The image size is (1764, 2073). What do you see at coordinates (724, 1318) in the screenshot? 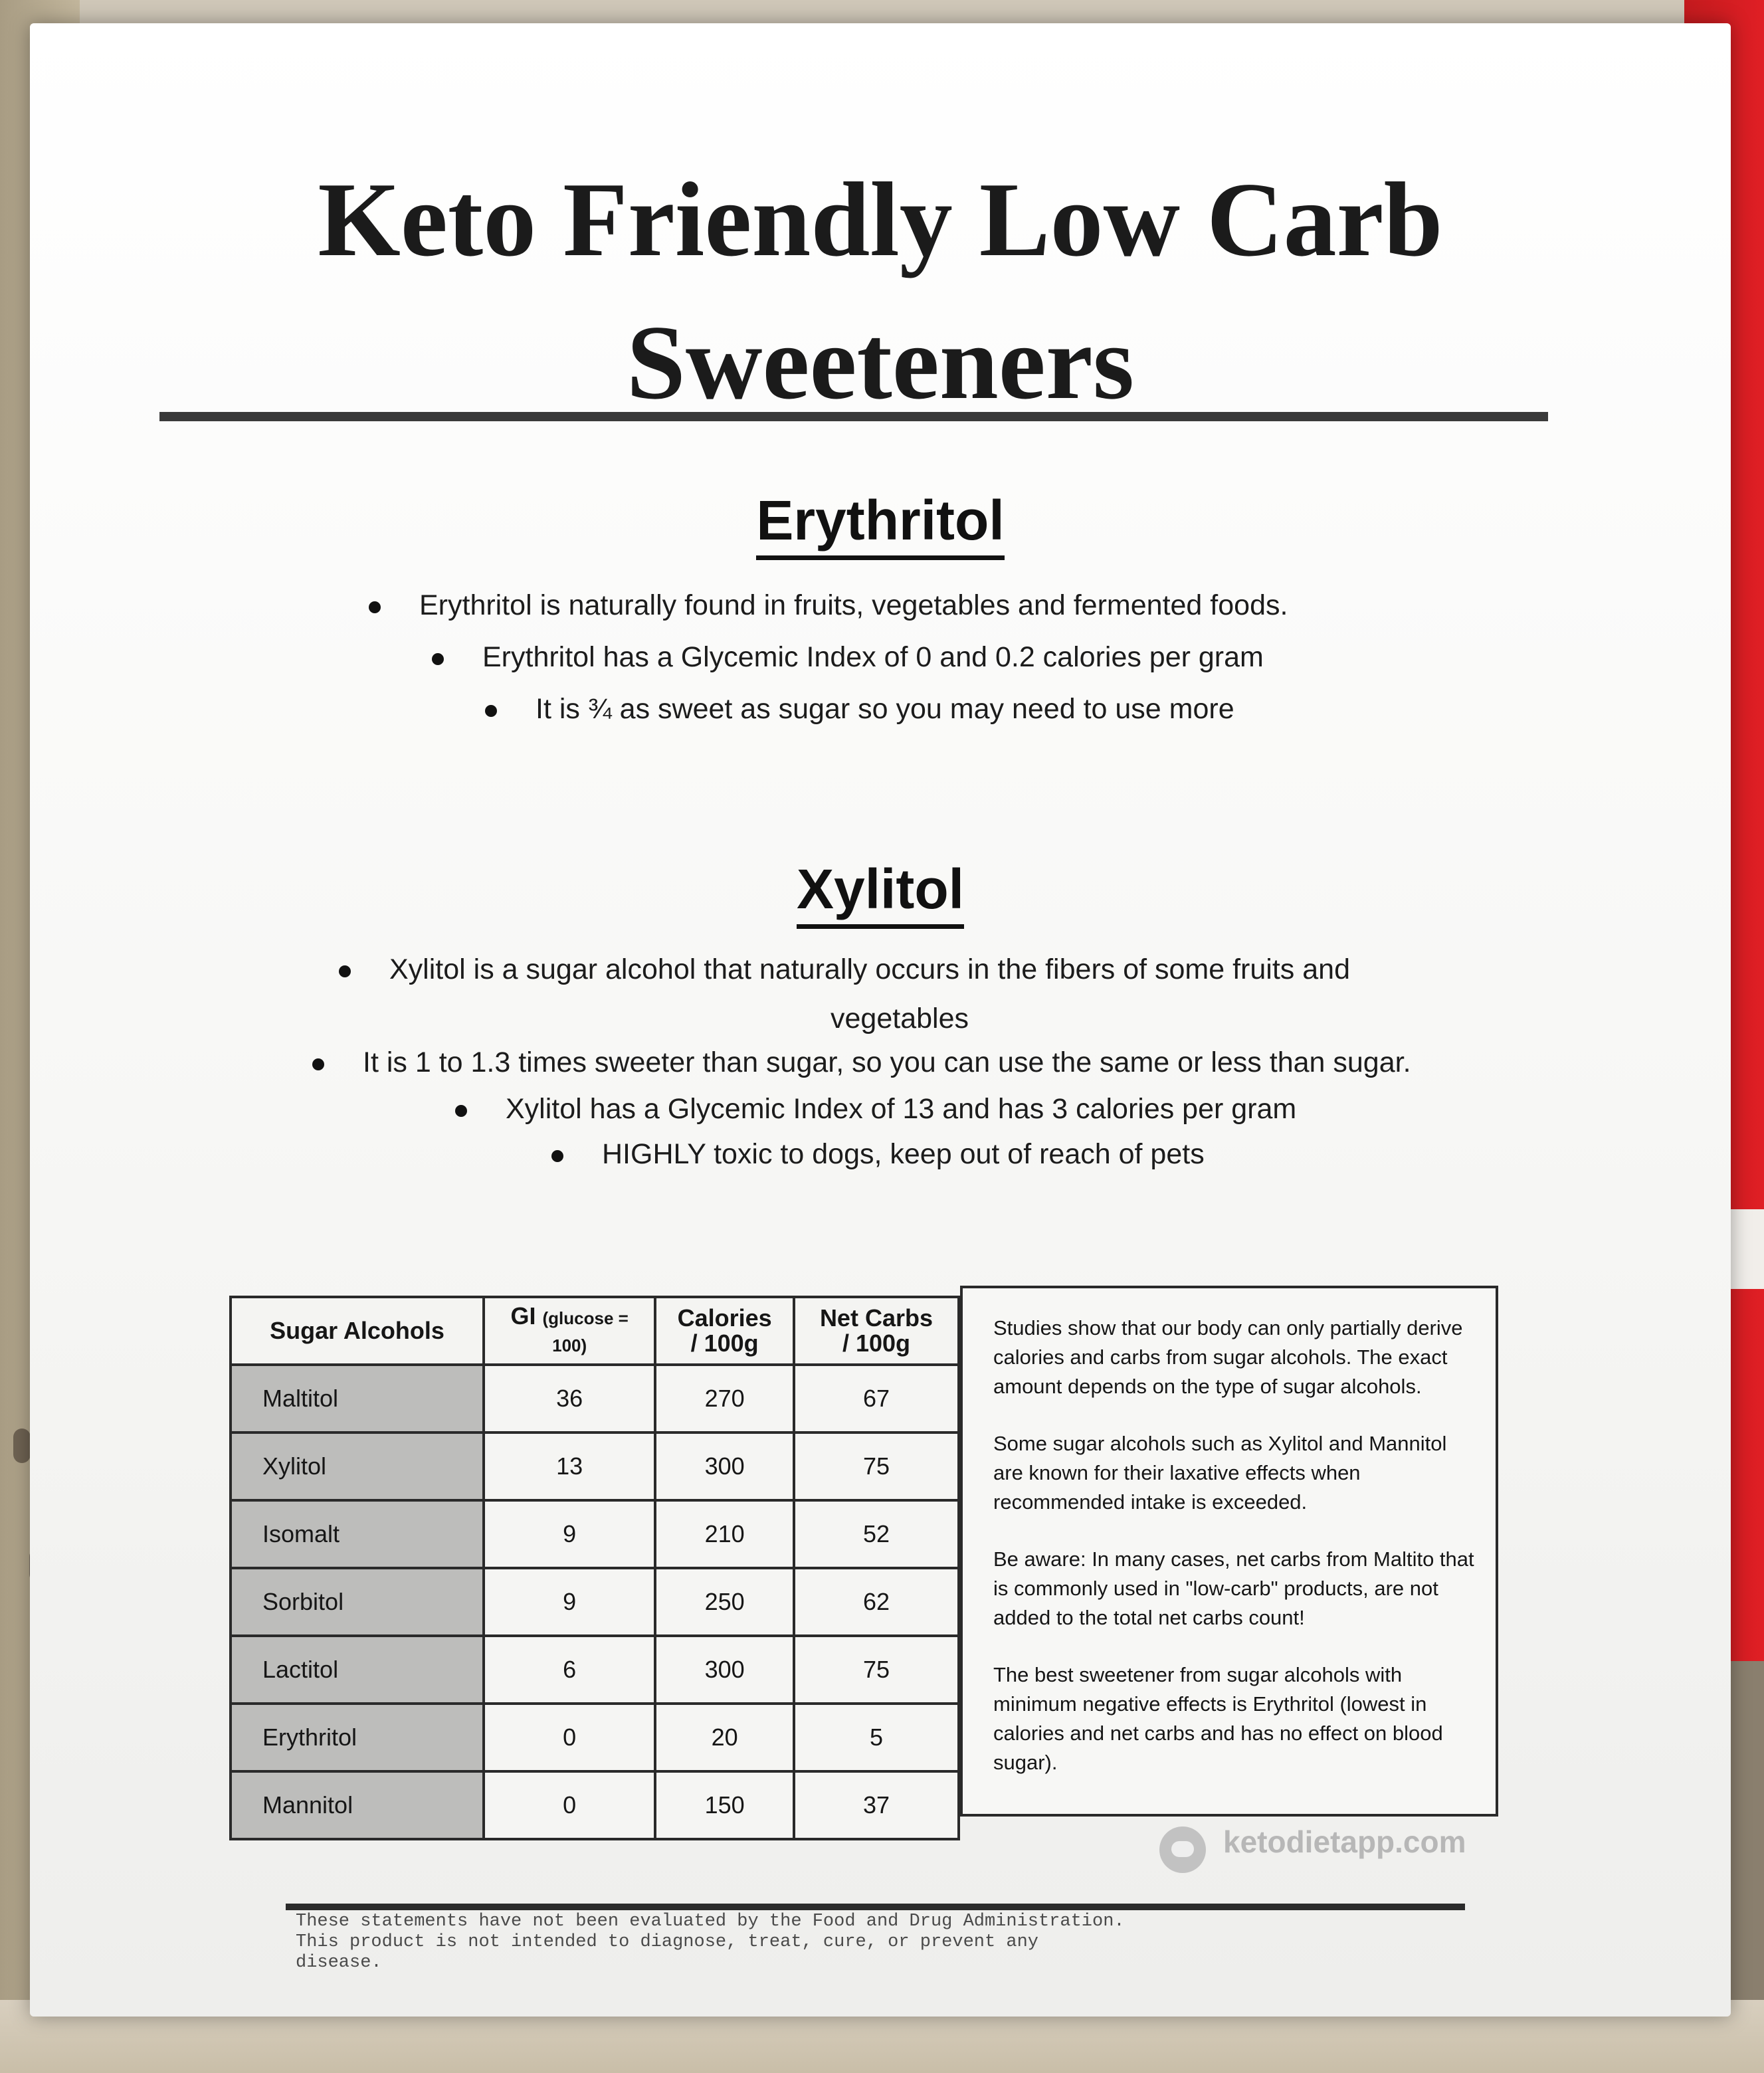
I see `header-calories-line1: Calories` at bounding box center [724, 1318].